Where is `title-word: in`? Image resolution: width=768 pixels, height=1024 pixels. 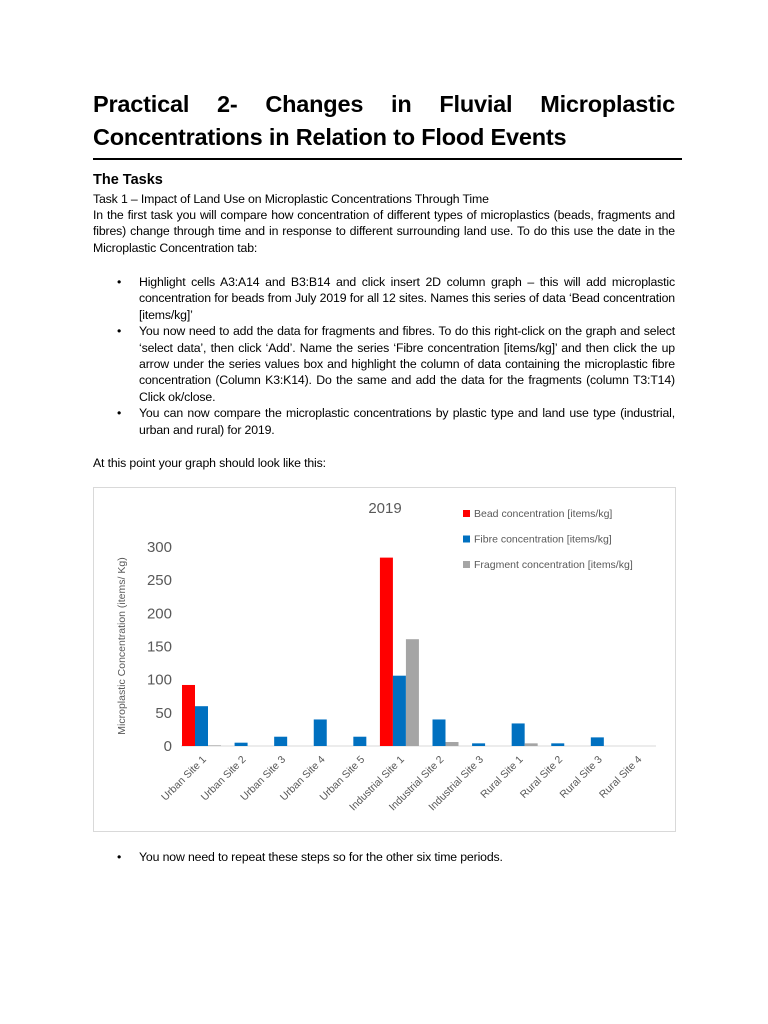
title-word: in is located at coordinates (401, 104).